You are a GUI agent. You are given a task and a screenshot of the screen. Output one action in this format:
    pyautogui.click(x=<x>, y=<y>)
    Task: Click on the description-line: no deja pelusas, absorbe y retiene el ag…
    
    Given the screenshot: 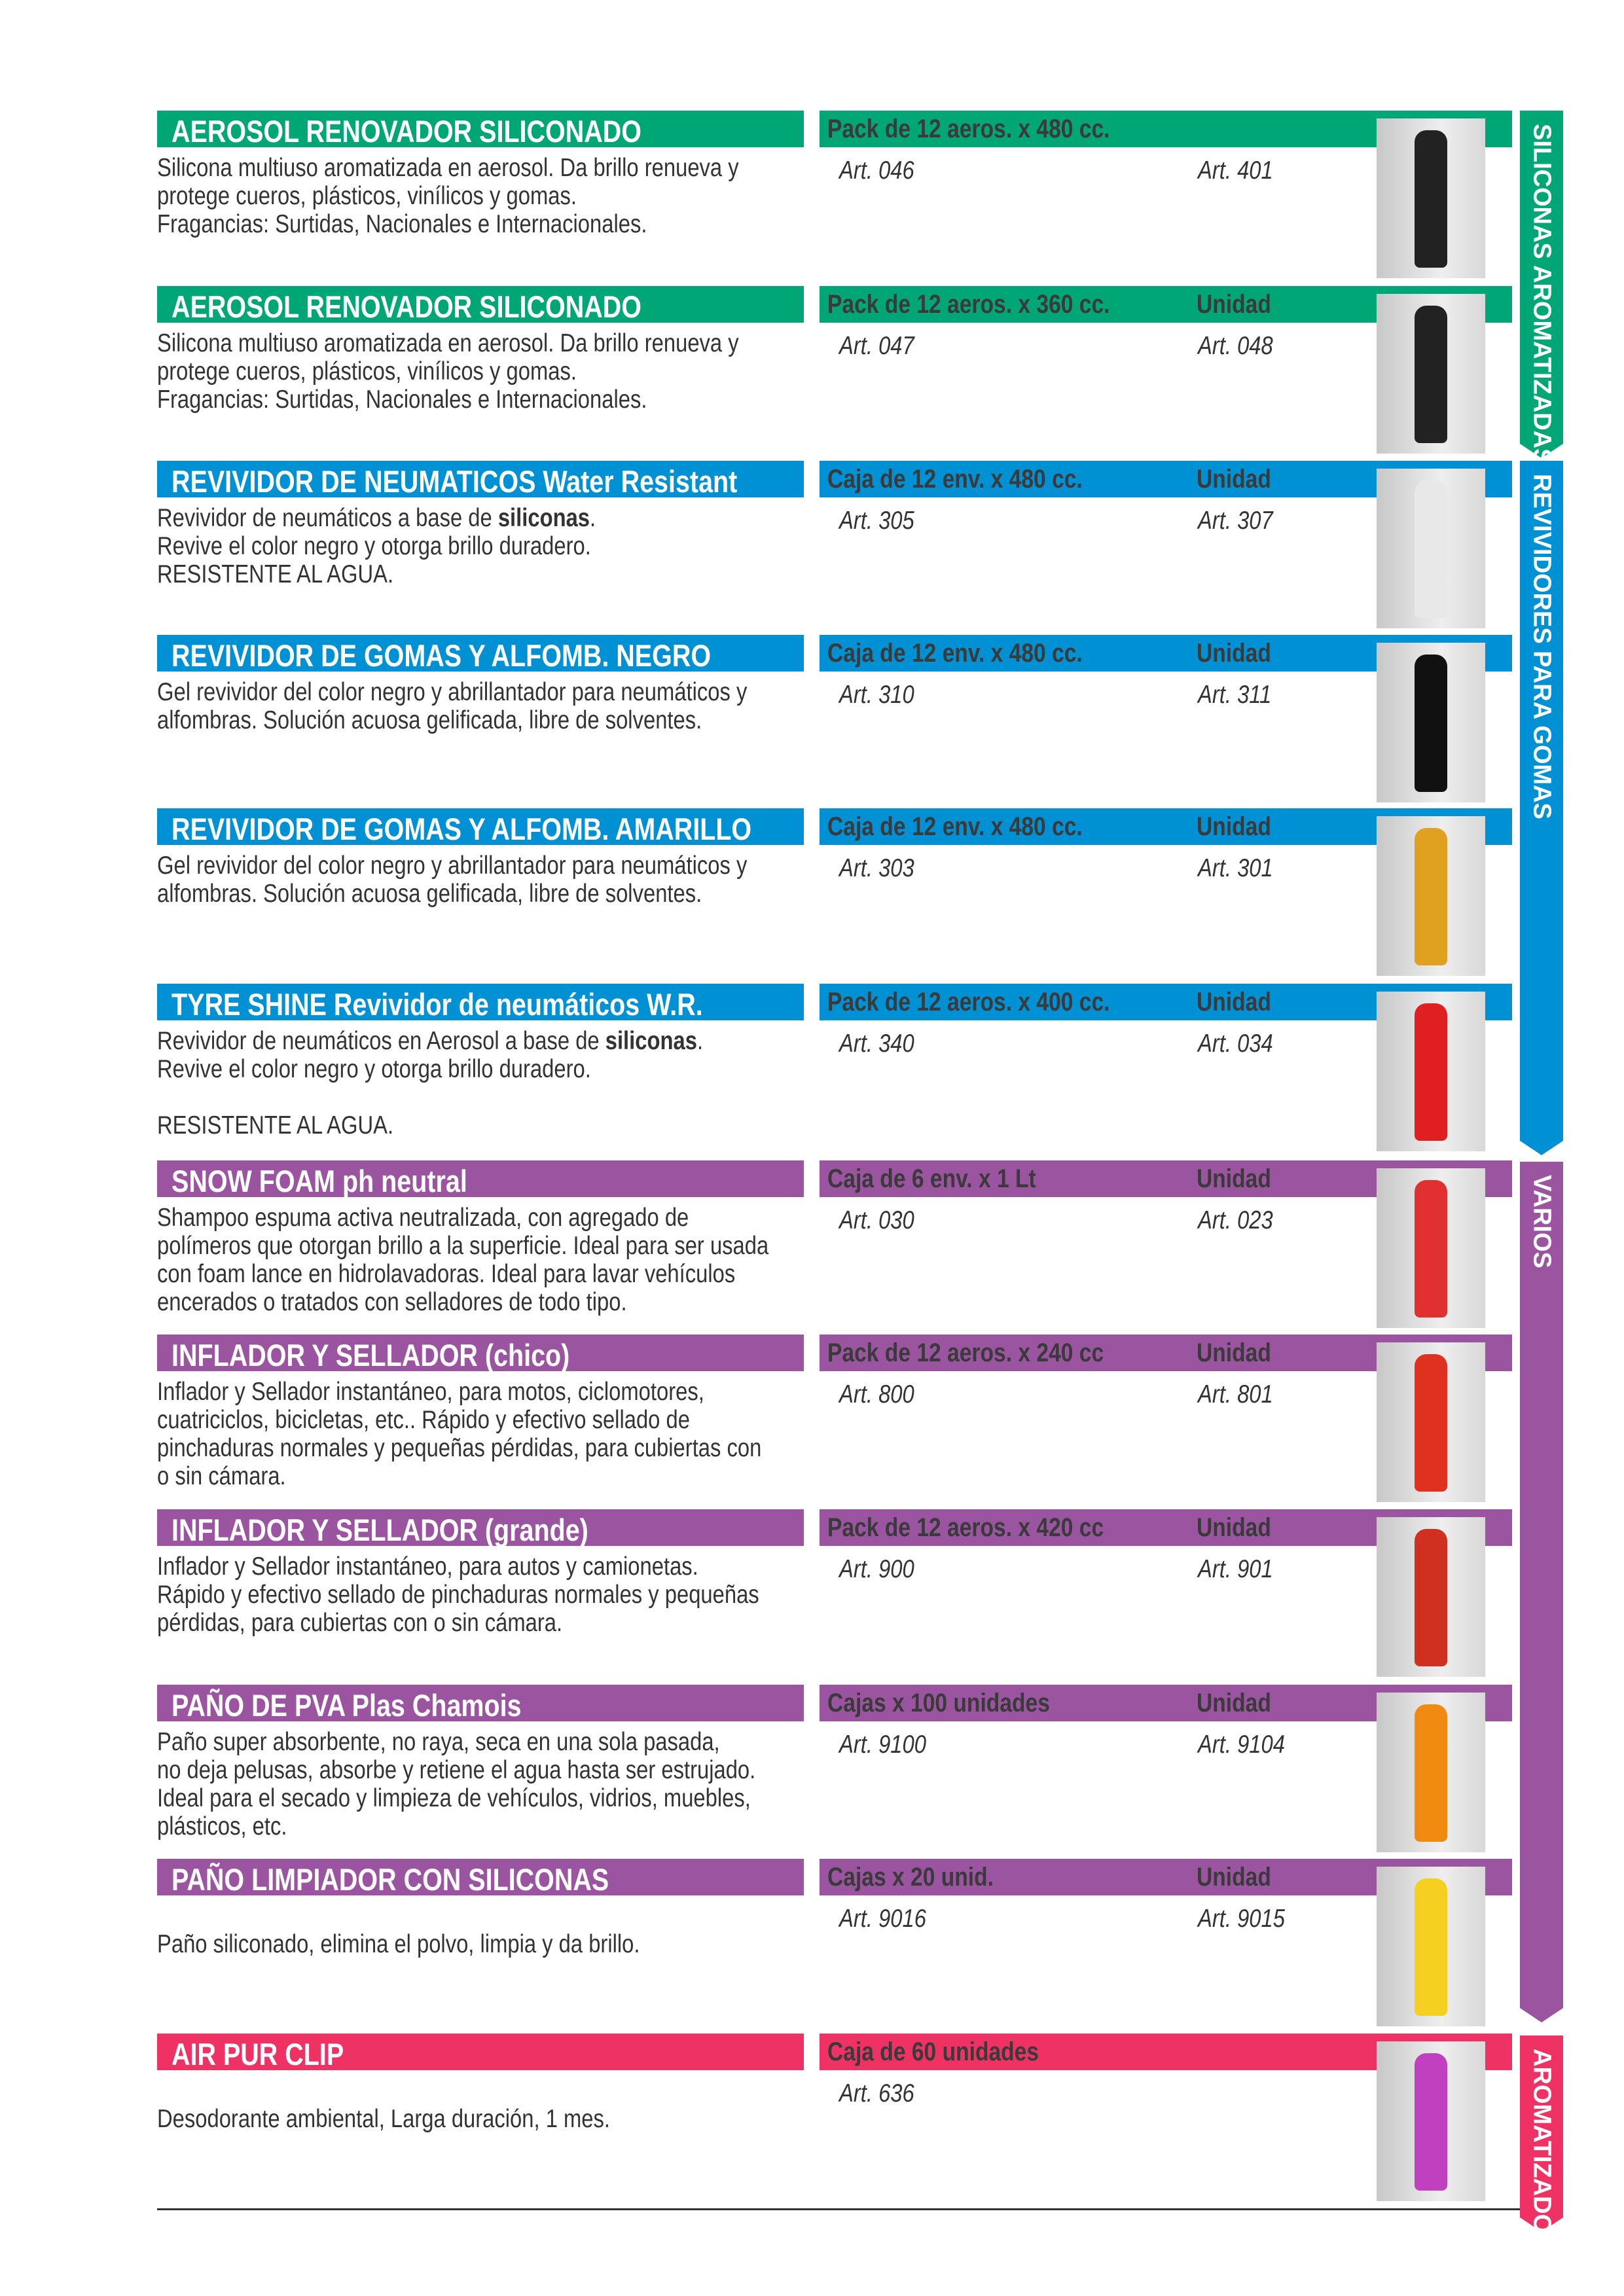 What is the action you would take?
    pyautogui.click(x=456, y=1770)
    